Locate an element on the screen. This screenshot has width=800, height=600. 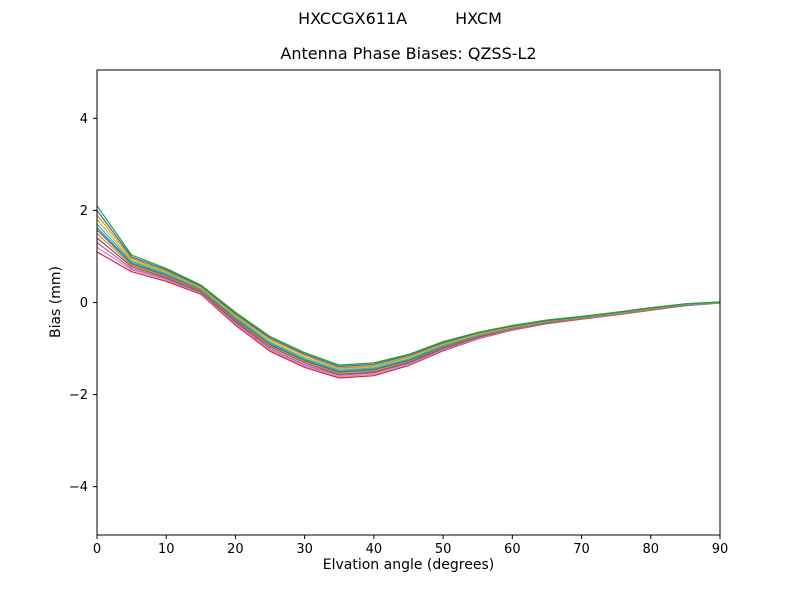
x-tick-label: 20 is located at coordinates (235, 549).